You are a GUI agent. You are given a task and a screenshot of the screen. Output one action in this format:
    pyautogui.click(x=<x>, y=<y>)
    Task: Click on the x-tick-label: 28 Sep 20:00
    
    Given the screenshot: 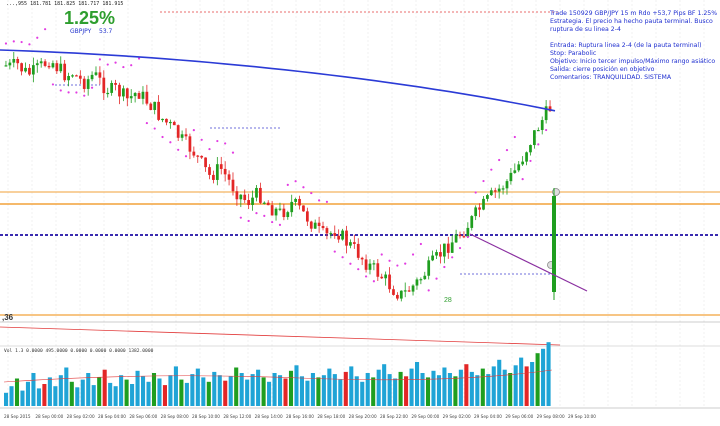 What is the action you would take?
    pyautogui.click(x=363, y=416)
    